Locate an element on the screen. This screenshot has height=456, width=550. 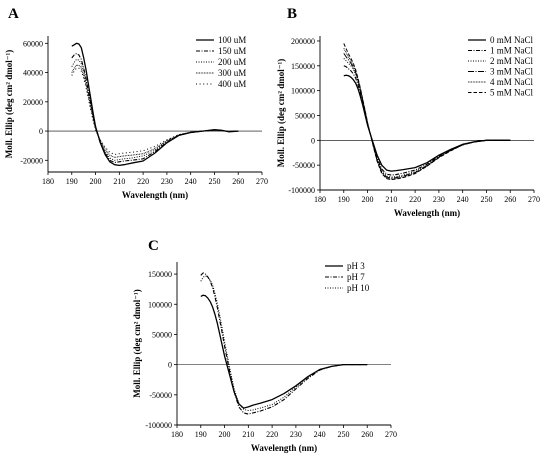
legend-label: pH 3 is located at coordinates (356, 266).